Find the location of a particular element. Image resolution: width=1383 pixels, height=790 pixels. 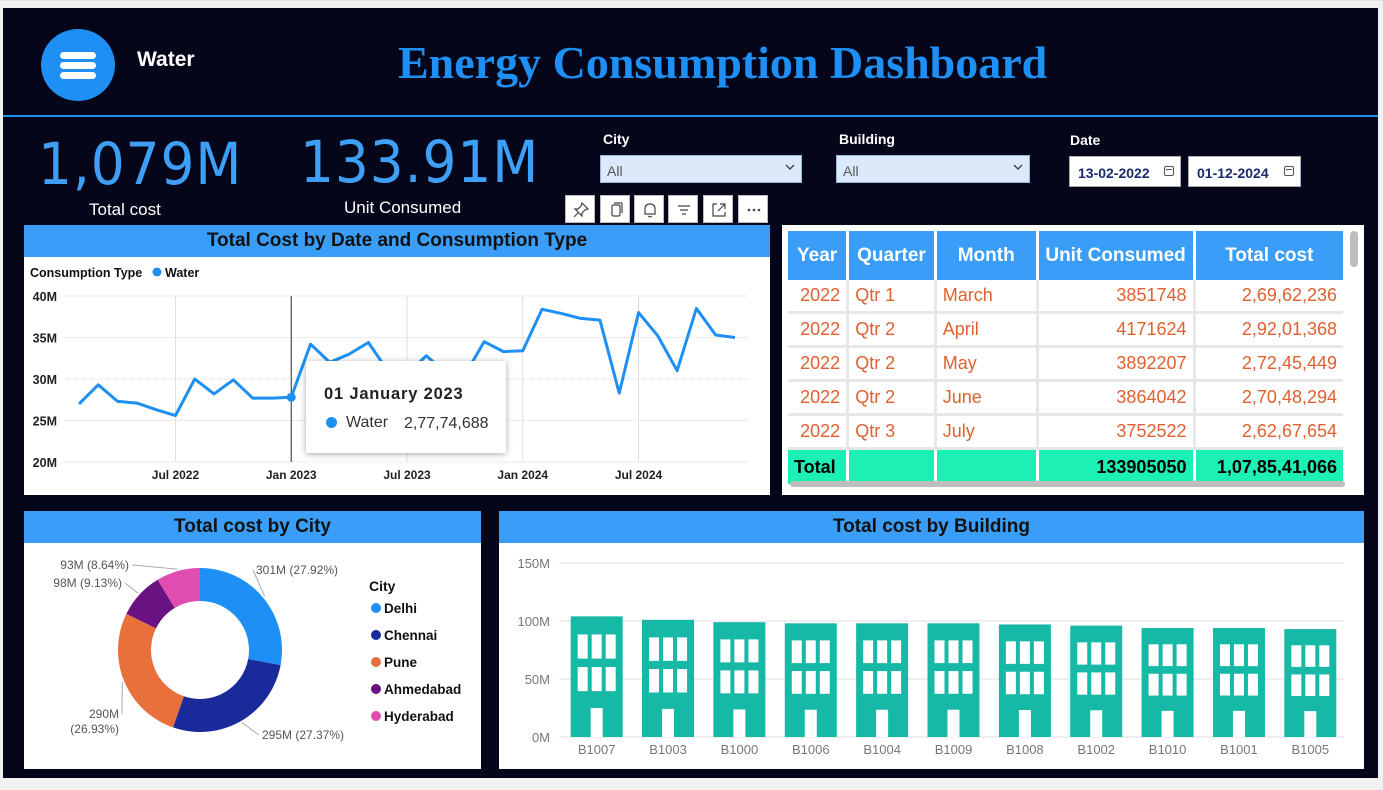

bar-B1000 is located at coordinates (739, 679).